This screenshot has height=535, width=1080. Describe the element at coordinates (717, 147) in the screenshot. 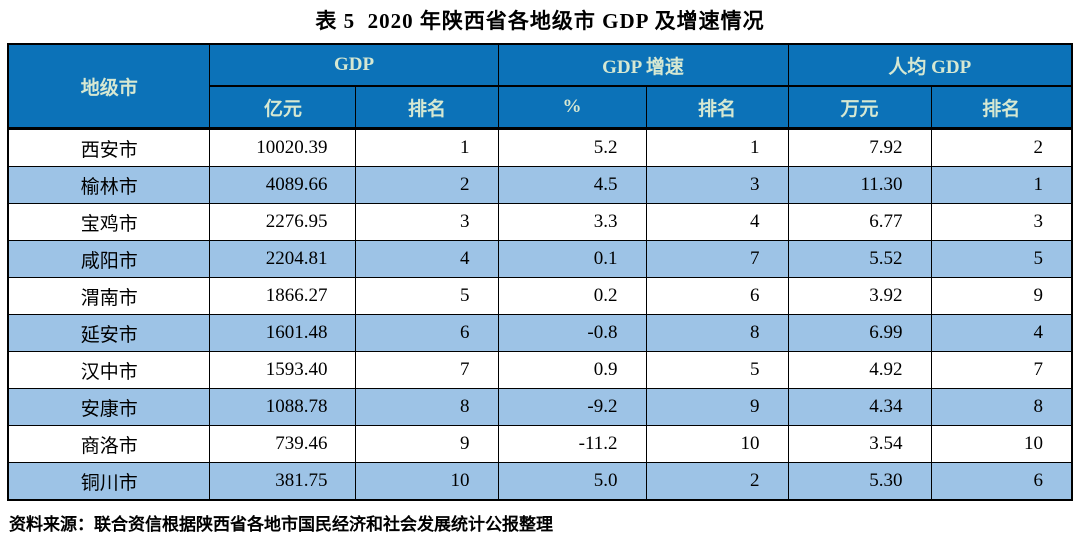

I see `cell-growth-rank: 1` at that location.